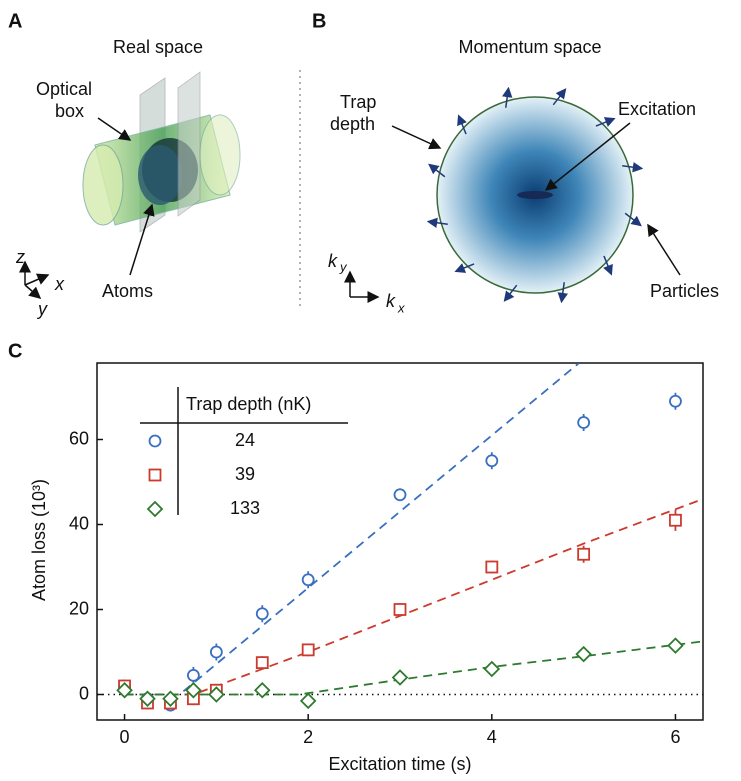  What do you see at coordinates (125, 737) in the screenshot?
I see `x-tick-label: 0` at bounding box center [125, 737].